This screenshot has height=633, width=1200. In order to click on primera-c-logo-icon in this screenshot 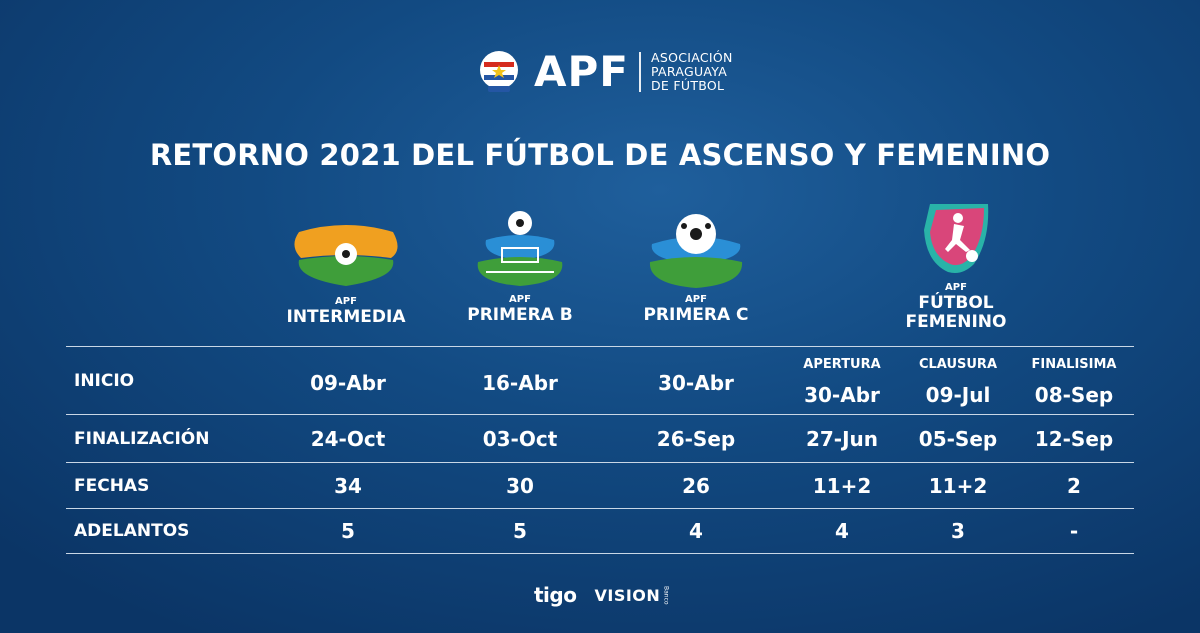, I will do `click(696, 251)`.